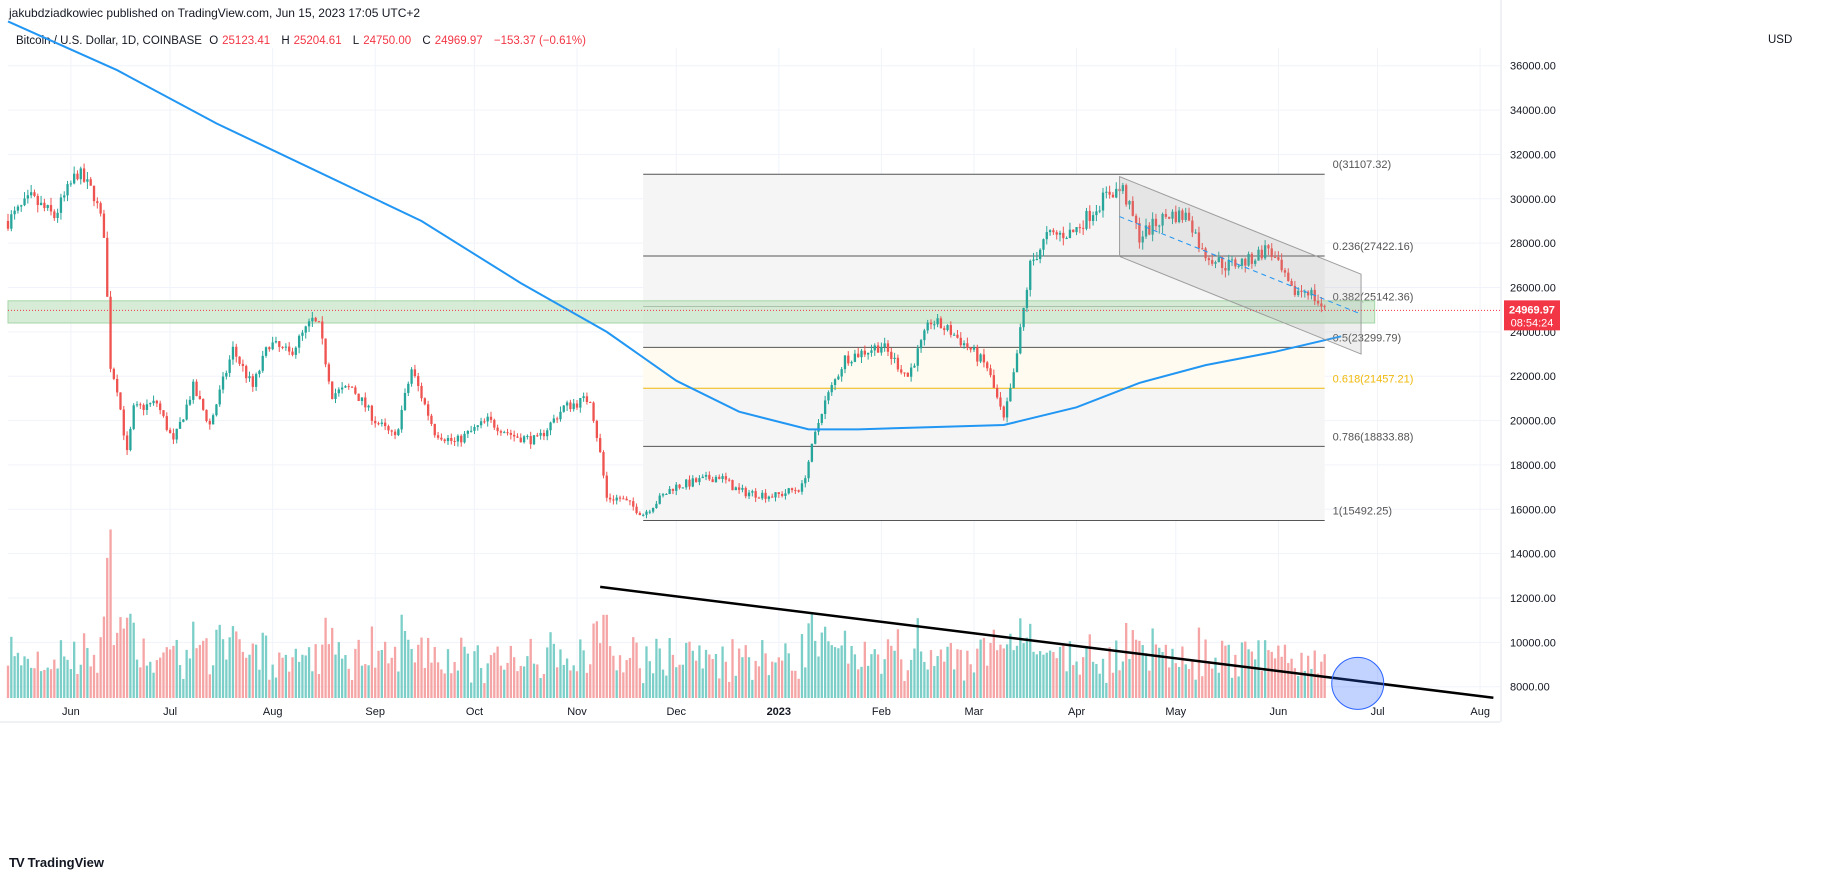 The height and width of the screenshot is (879, 1834). Describe the element at coordinates (1532, 323) in the screenshot. I see `last-price-countdown: 08:54:24` at that location.